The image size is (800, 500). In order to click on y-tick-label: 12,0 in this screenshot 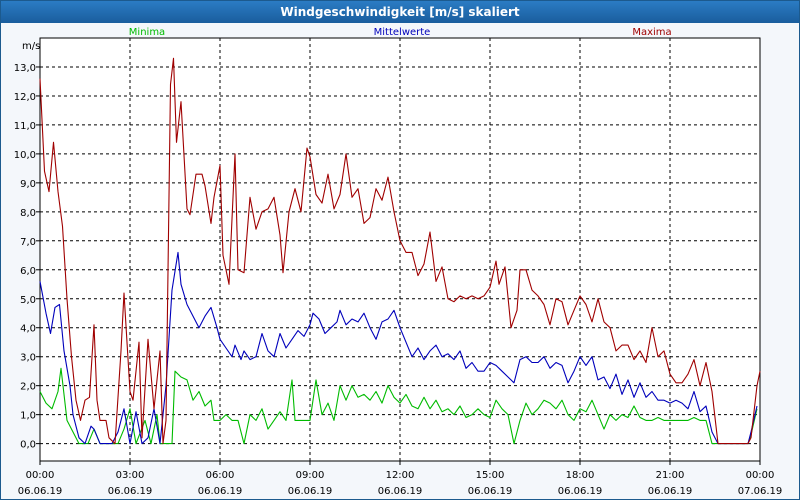, I will do `click(25, 97)`.